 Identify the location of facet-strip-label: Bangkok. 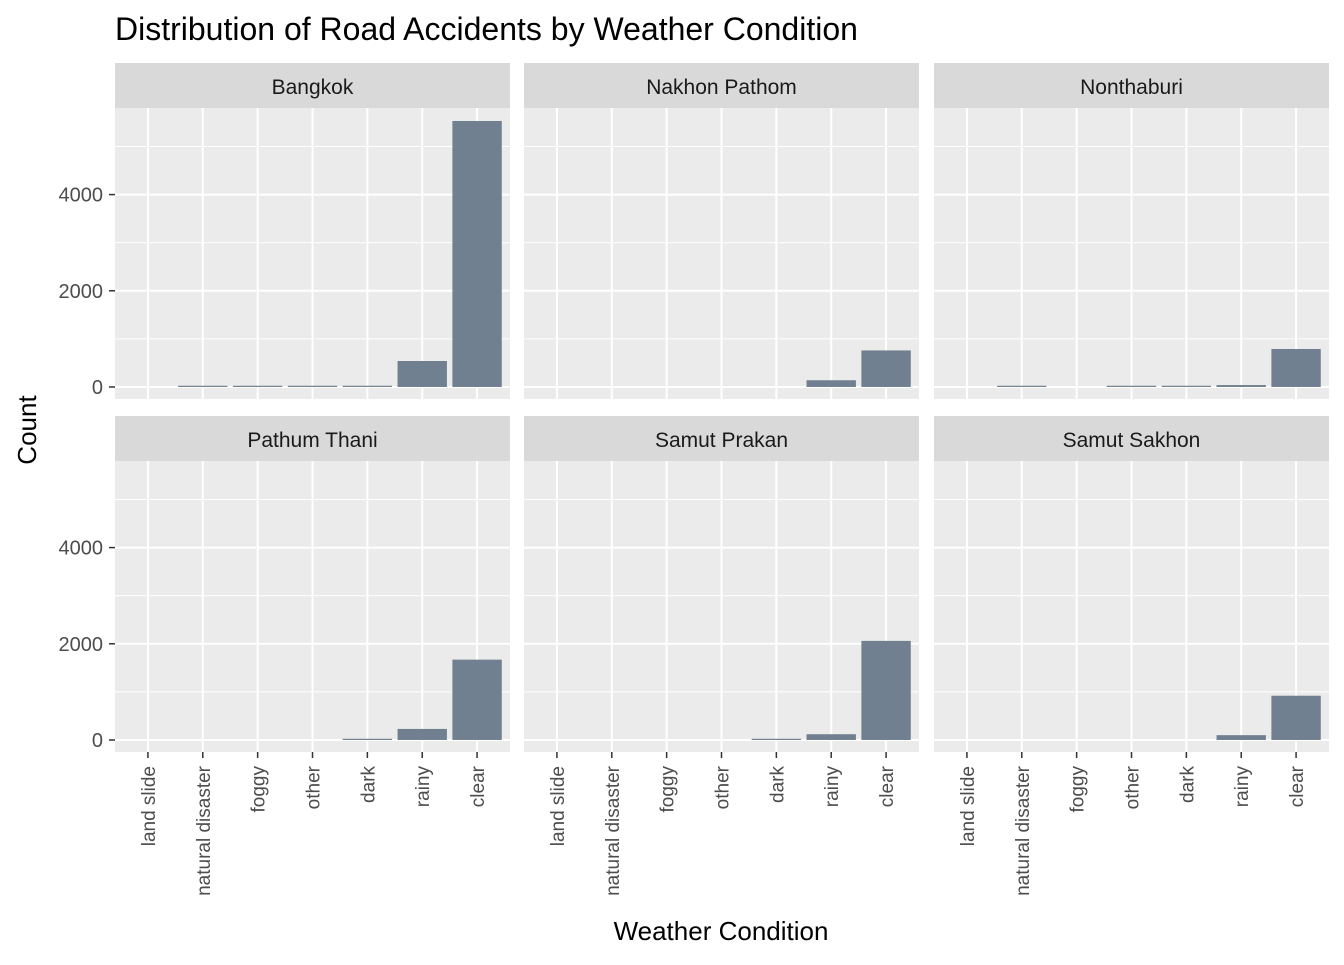
(313, 87).